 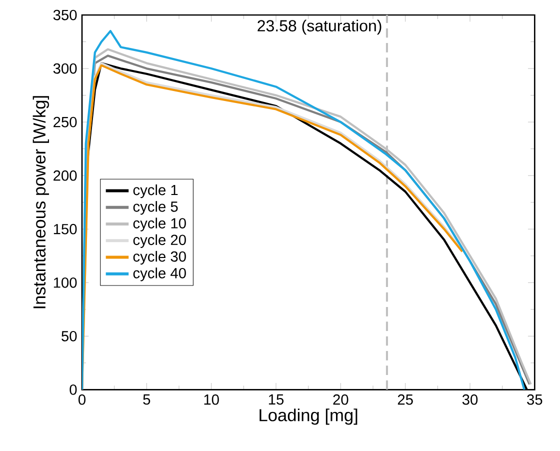 What do you see at coordinates (340, 399) in the screenshot?
I see `x-tick-label: 20` at bounding box center [340, 399].